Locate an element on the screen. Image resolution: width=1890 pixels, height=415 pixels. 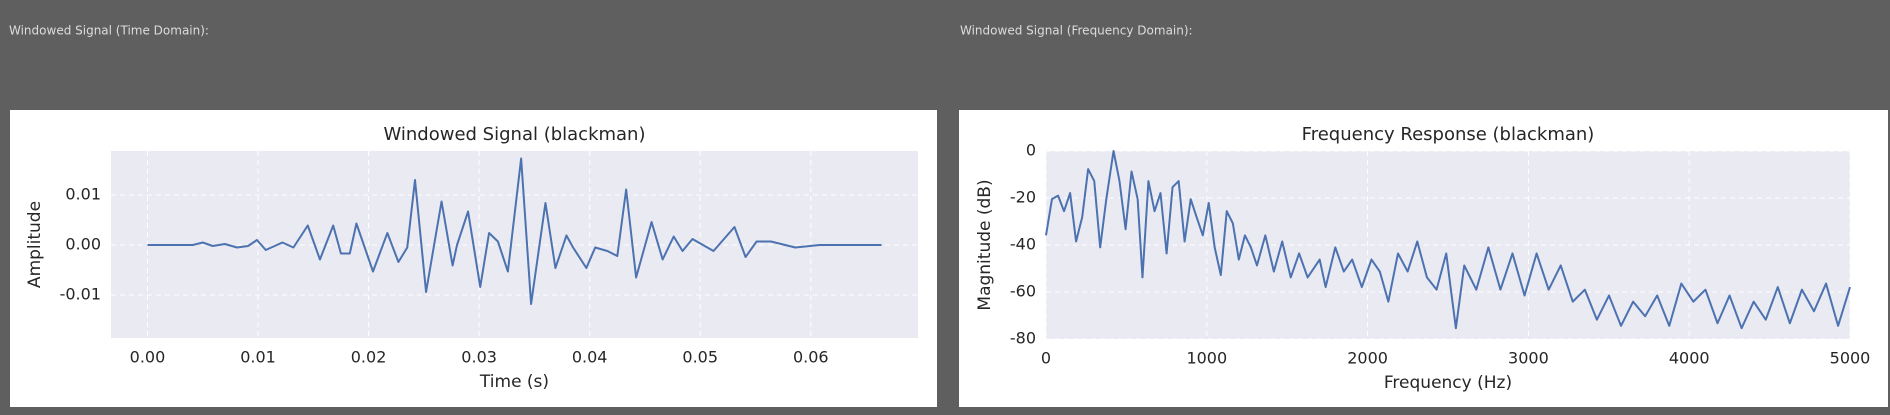
chart-title: Windowed Signal (blackman) is located at coordinates (514, 134).